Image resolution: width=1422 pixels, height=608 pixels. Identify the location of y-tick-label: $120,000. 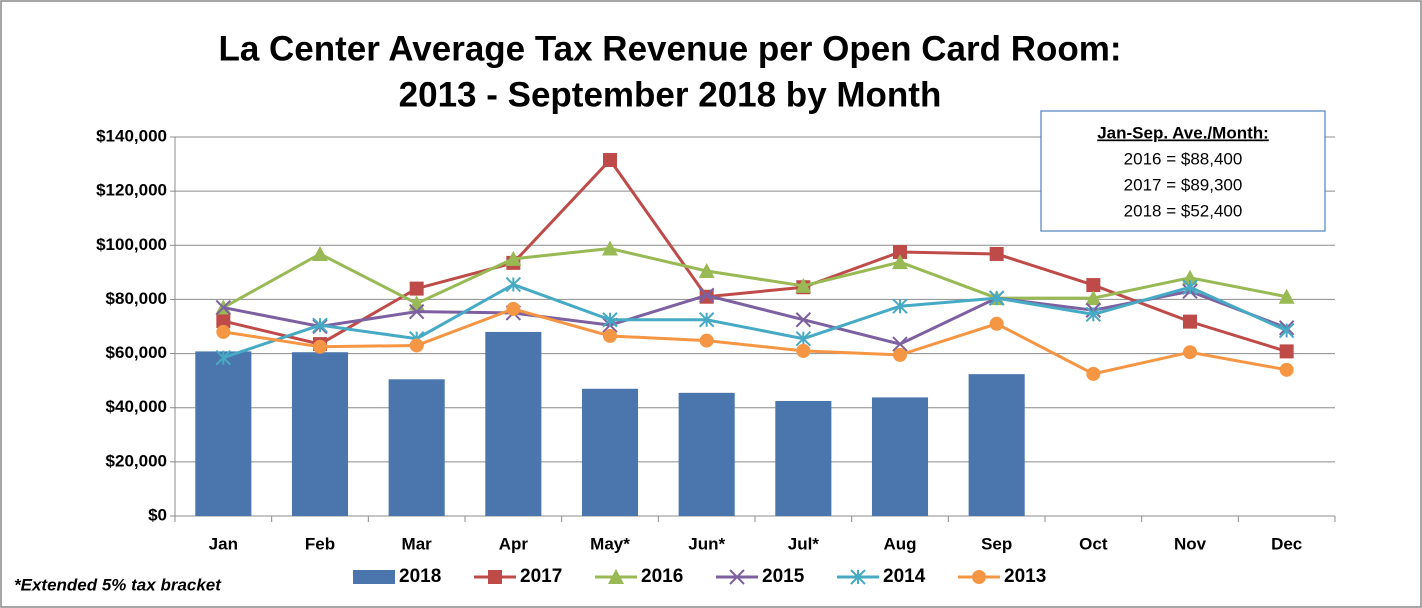
(131, 190).